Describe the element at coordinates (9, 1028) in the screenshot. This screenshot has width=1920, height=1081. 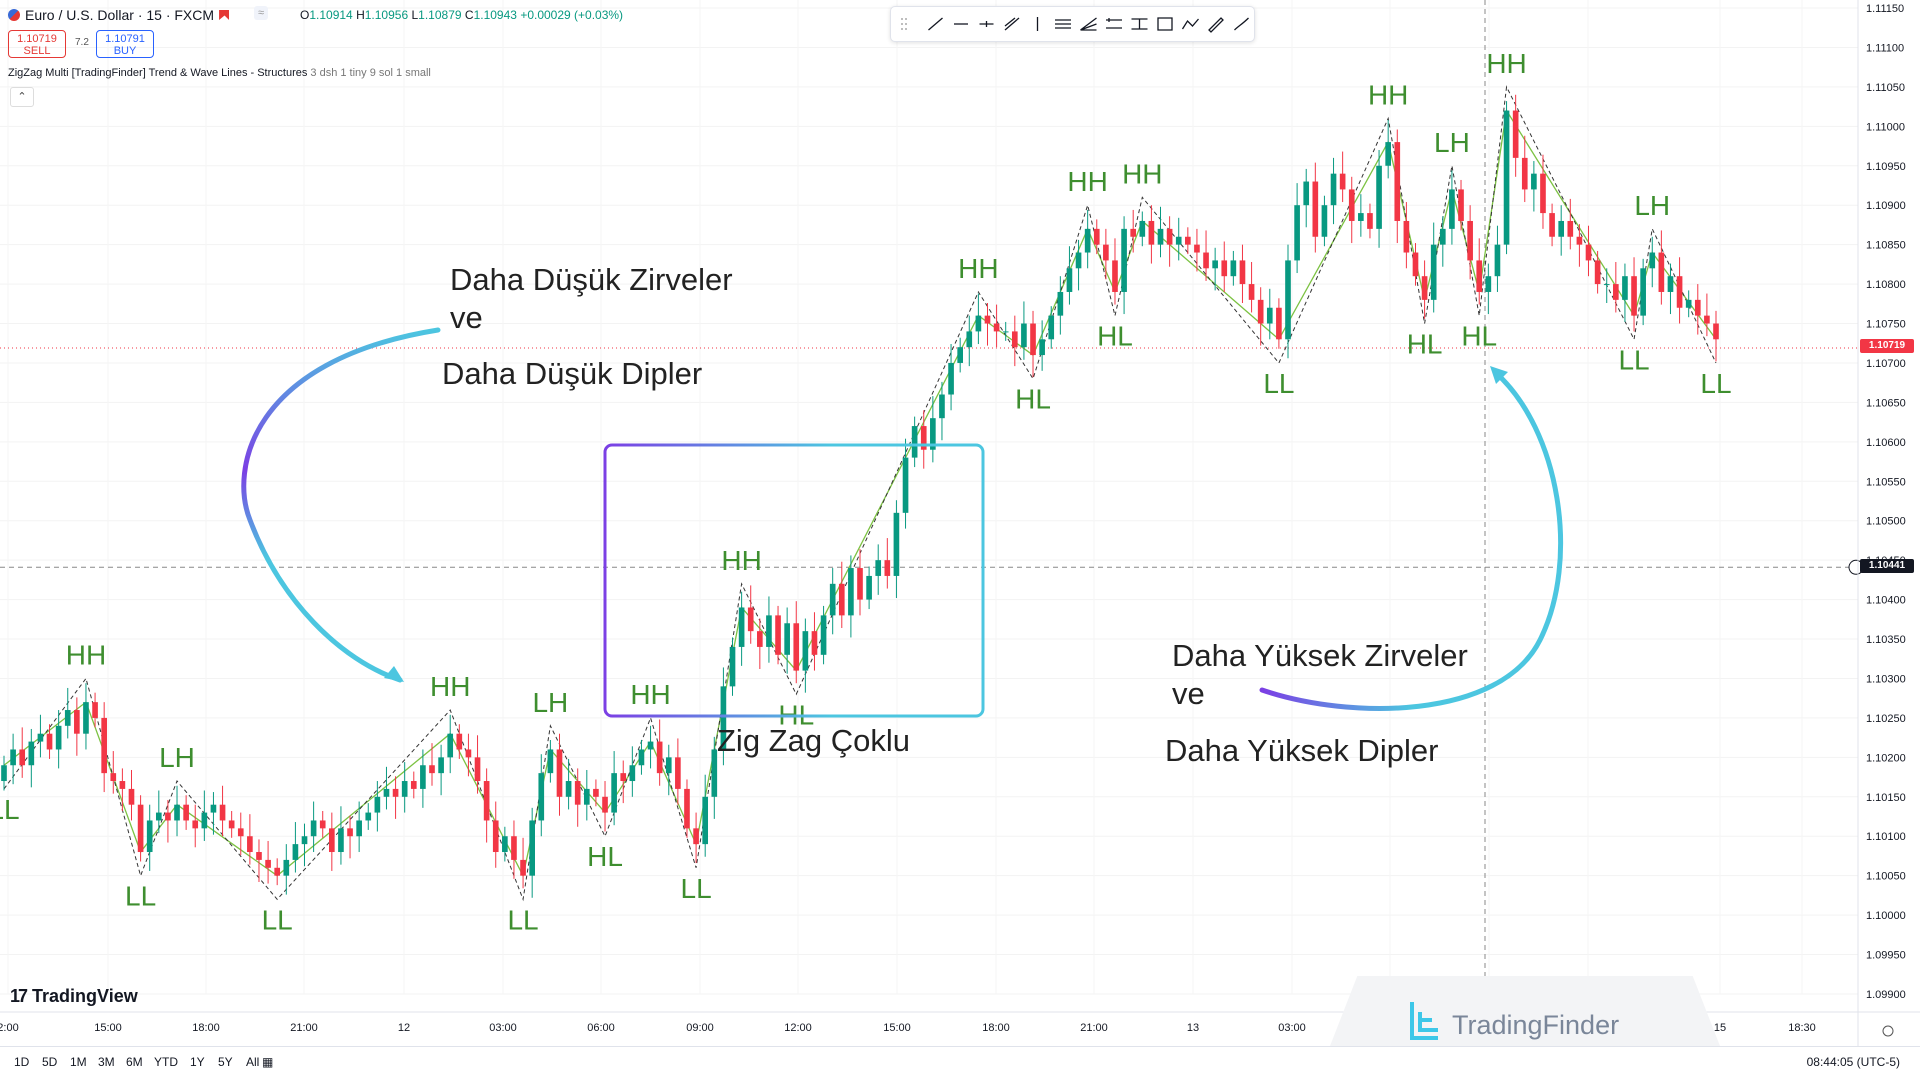
I see `time-tick-label: 2:00` at that location.